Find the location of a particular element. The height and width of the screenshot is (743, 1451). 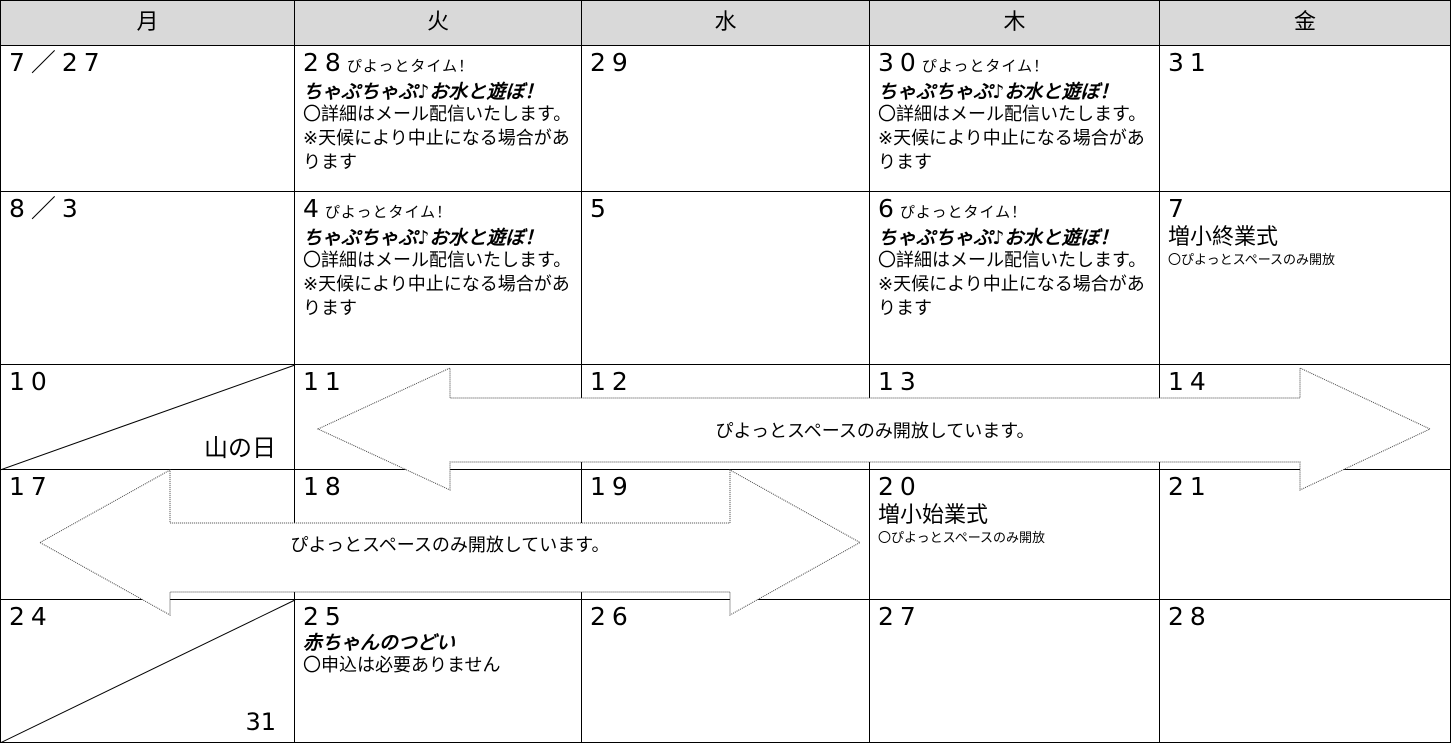

date: 4ぴよっとタイム！ is located at coordinates (438, 210).